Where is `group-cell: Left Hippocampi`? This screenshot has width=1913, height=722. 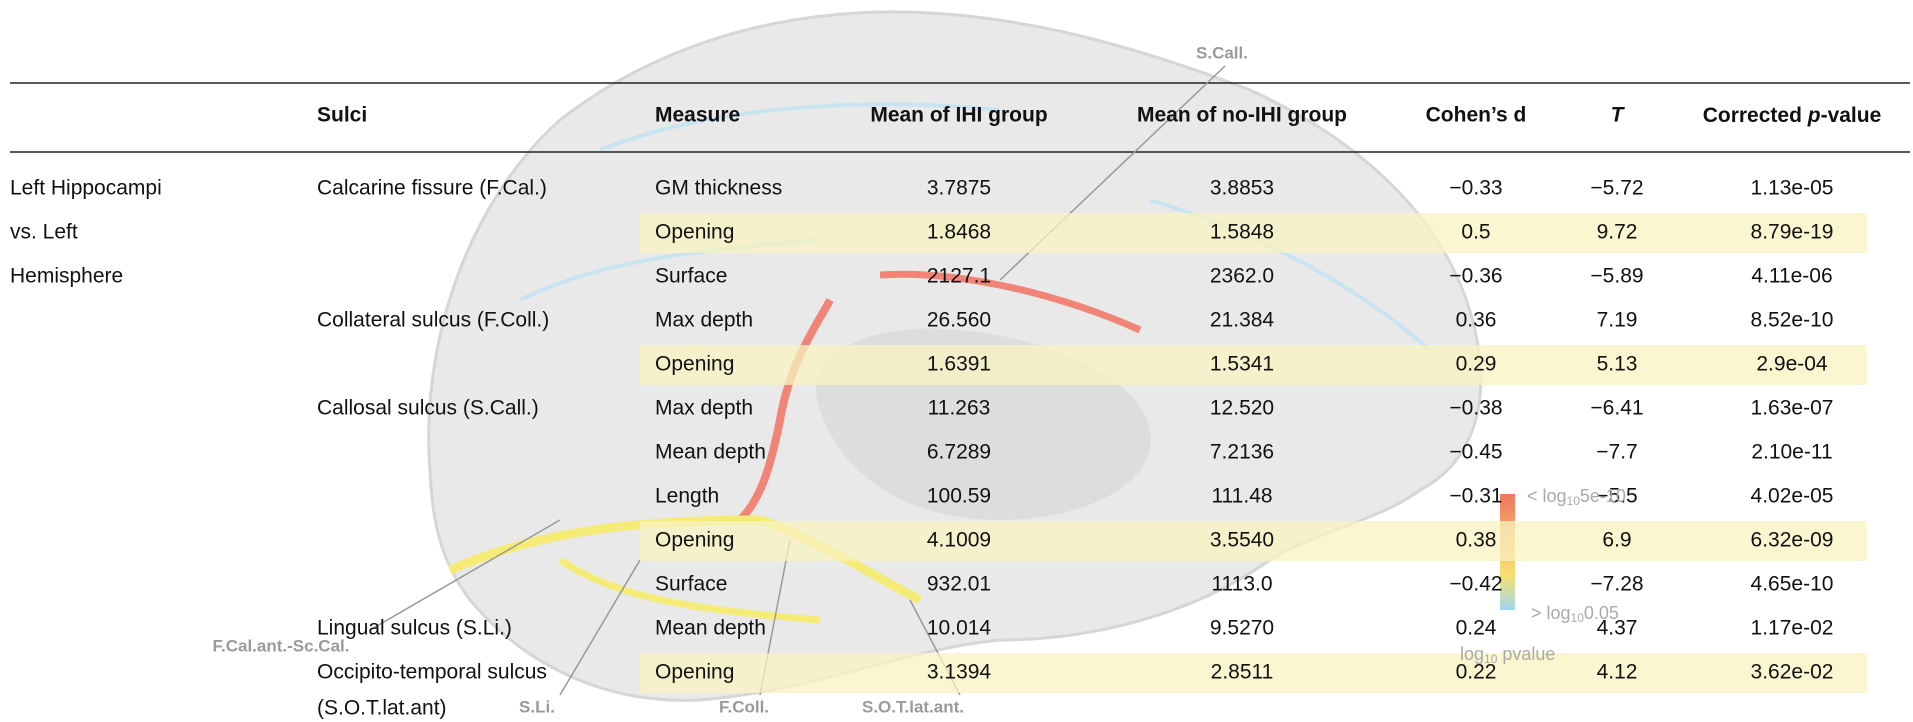
group-cell: Left Hippocampi is located at coordinates (86, 188).